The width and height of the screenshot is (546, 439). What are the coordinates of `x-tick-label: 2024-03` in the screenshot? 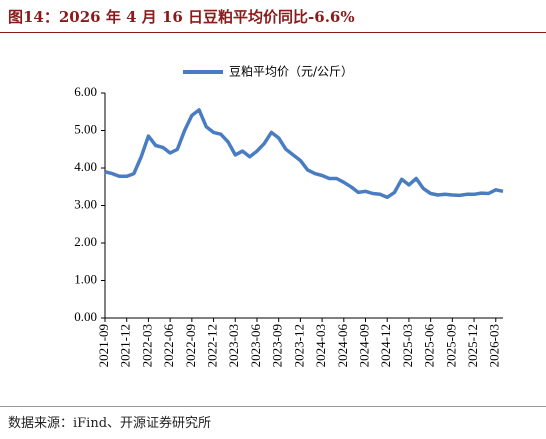 It's located at (320, 345).